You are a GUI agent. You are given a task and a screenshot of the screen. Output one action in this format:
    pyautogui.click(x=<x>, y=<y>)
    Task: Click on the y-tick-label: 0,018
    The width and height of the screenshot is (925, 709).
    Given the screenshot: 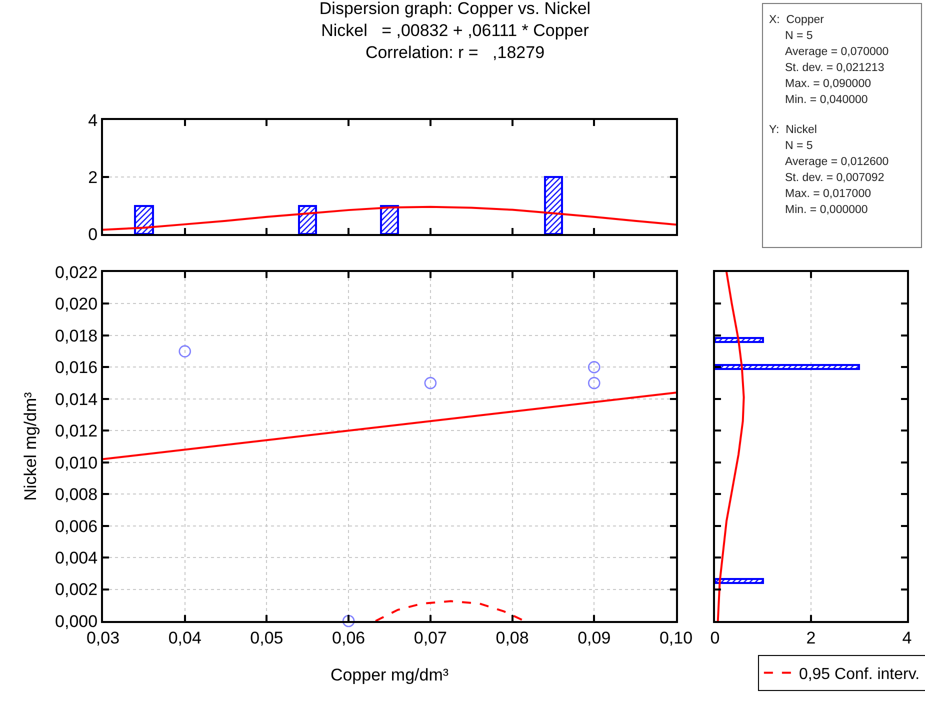 What is the action you would take?
    pyautogui.click(x=76, y=336)
    